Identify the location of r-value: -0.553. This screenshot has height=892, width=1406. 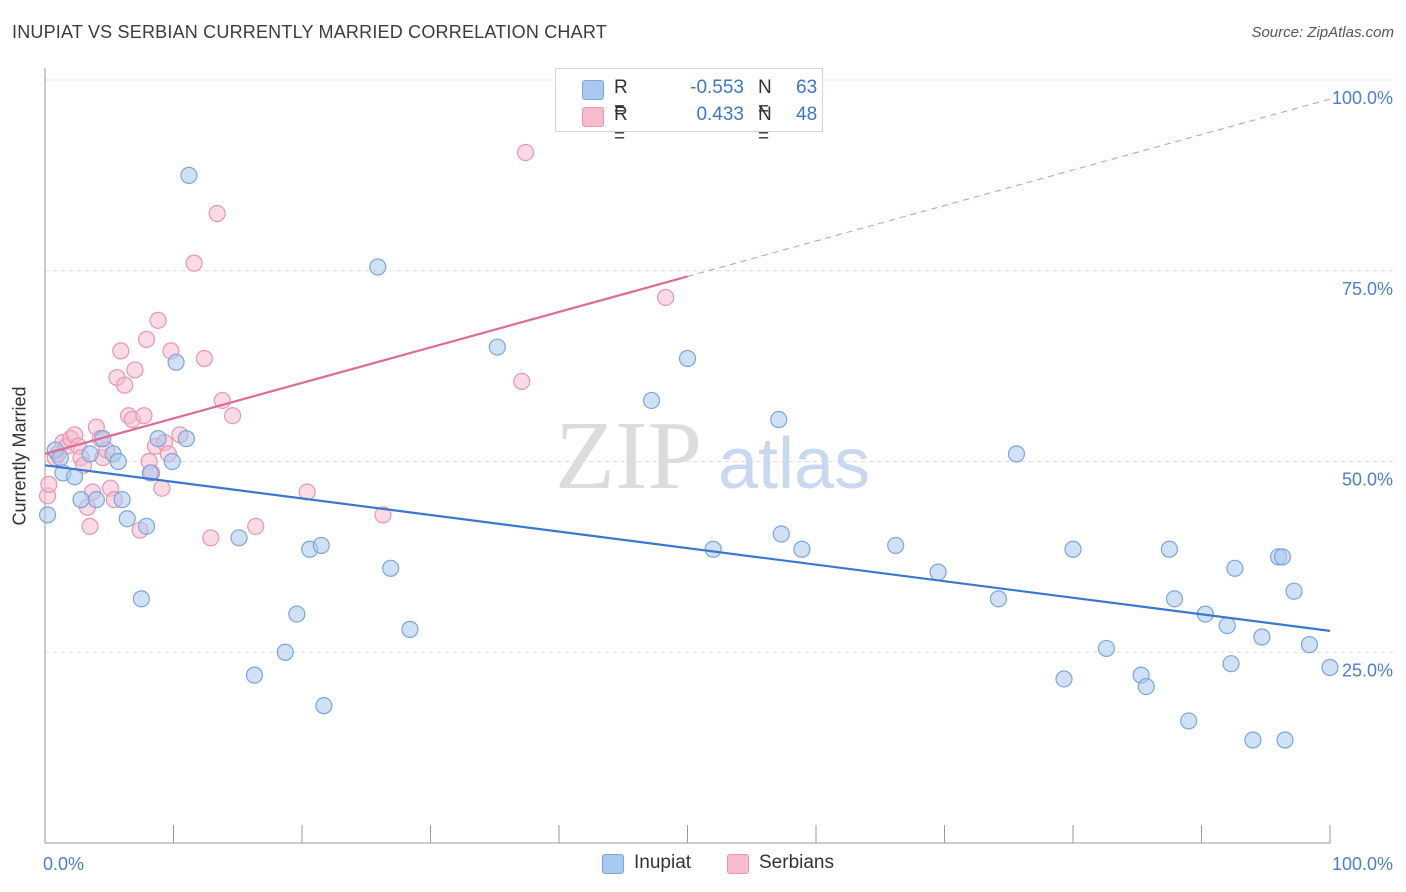
(717, 87).